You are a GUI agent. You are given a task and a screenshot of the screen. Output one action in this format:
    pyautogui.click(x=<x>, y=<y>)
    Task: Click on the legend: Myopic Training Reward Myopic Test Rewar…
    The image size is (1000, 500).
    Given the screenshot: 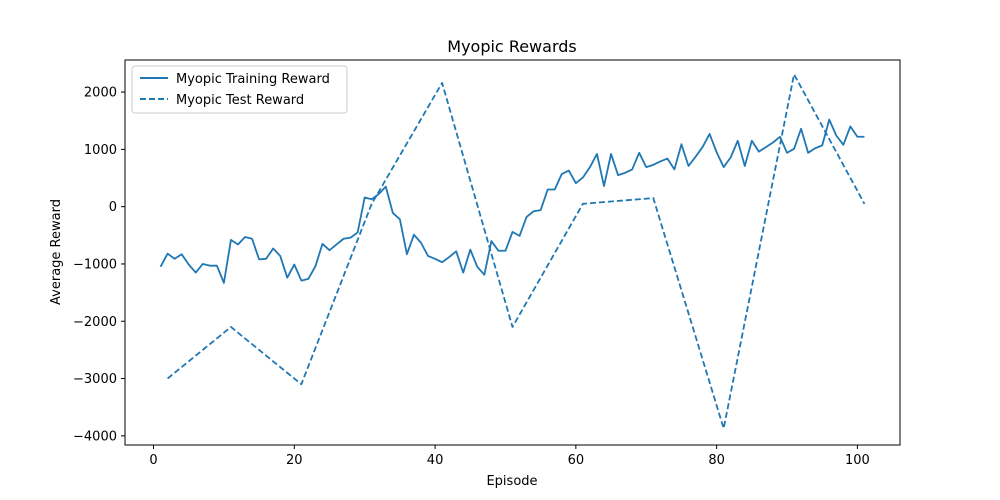 What is the action you would take?
    pyautogui.click(x=239, y=89)
    